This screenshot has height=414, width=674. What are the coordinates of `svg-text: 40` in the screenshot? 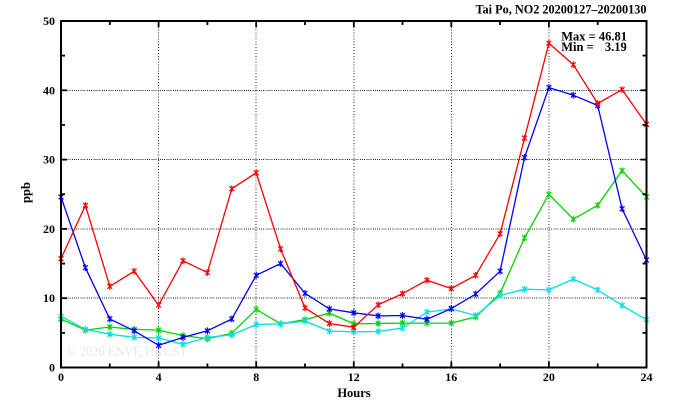 It's located at (49, 90).